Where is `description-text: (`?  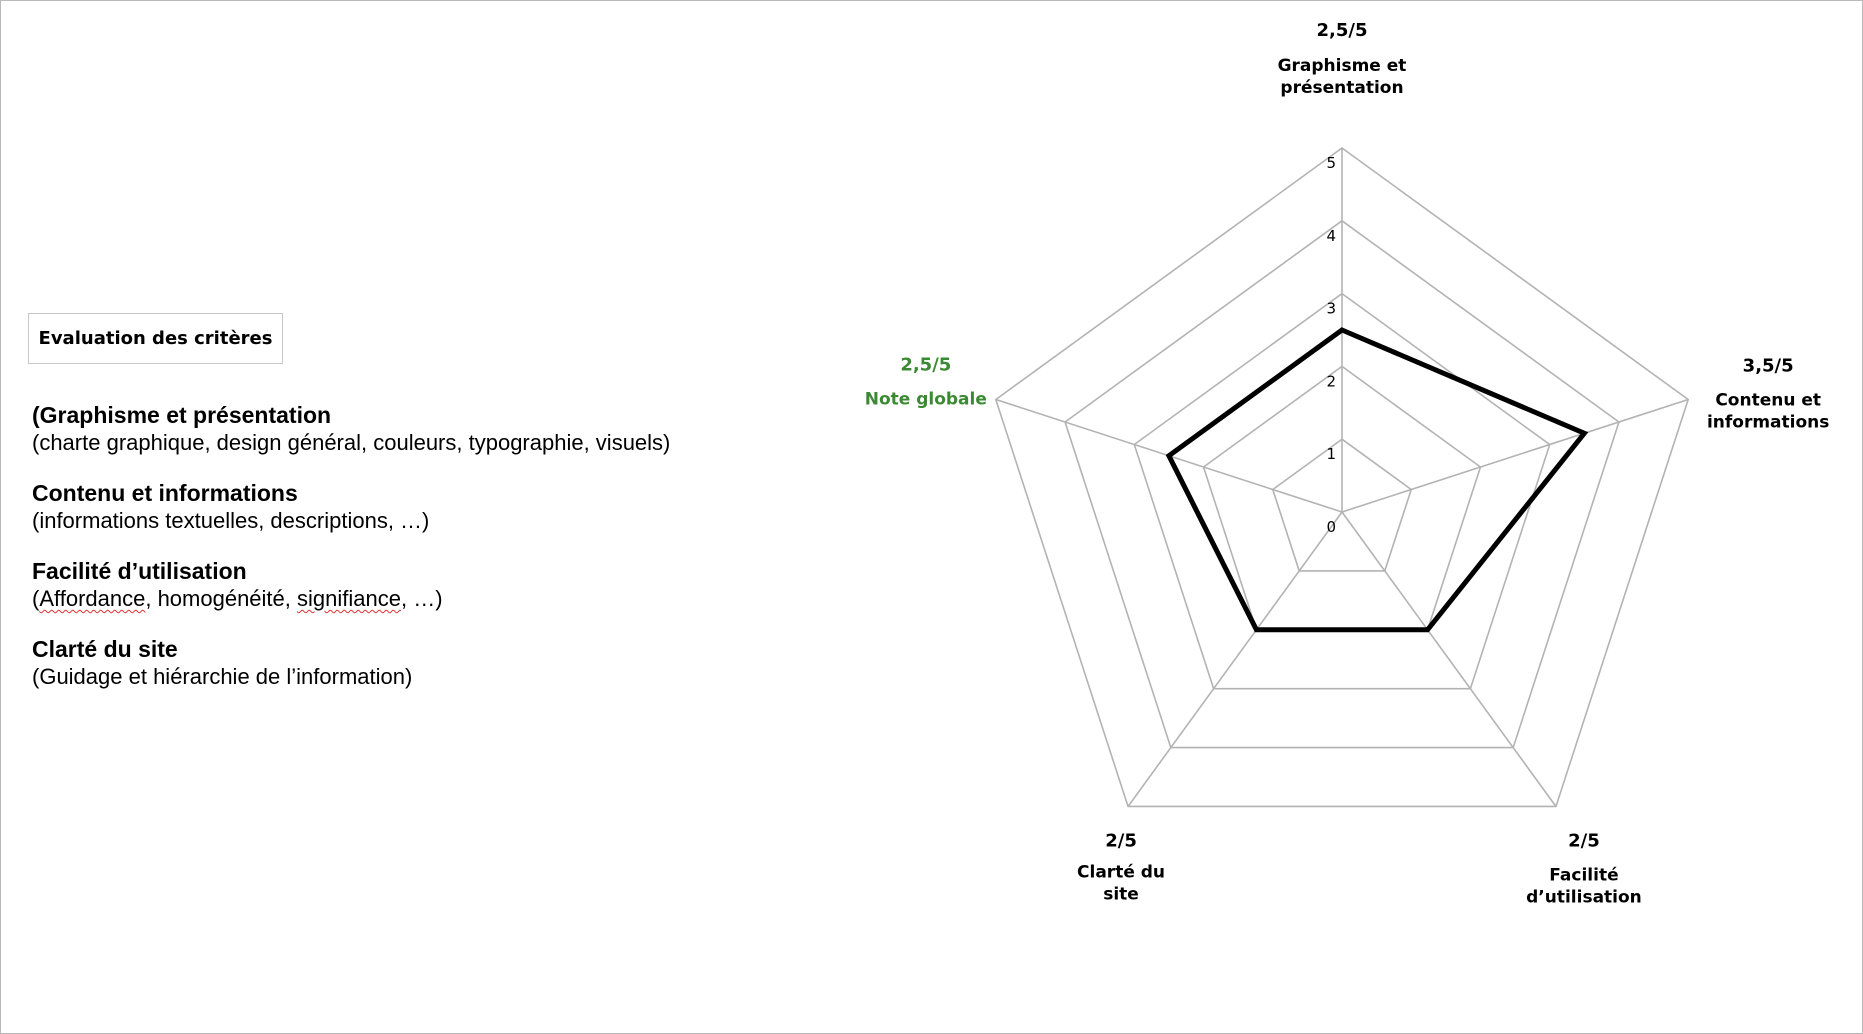
description-text: ( is located at coordinates (36, 598).